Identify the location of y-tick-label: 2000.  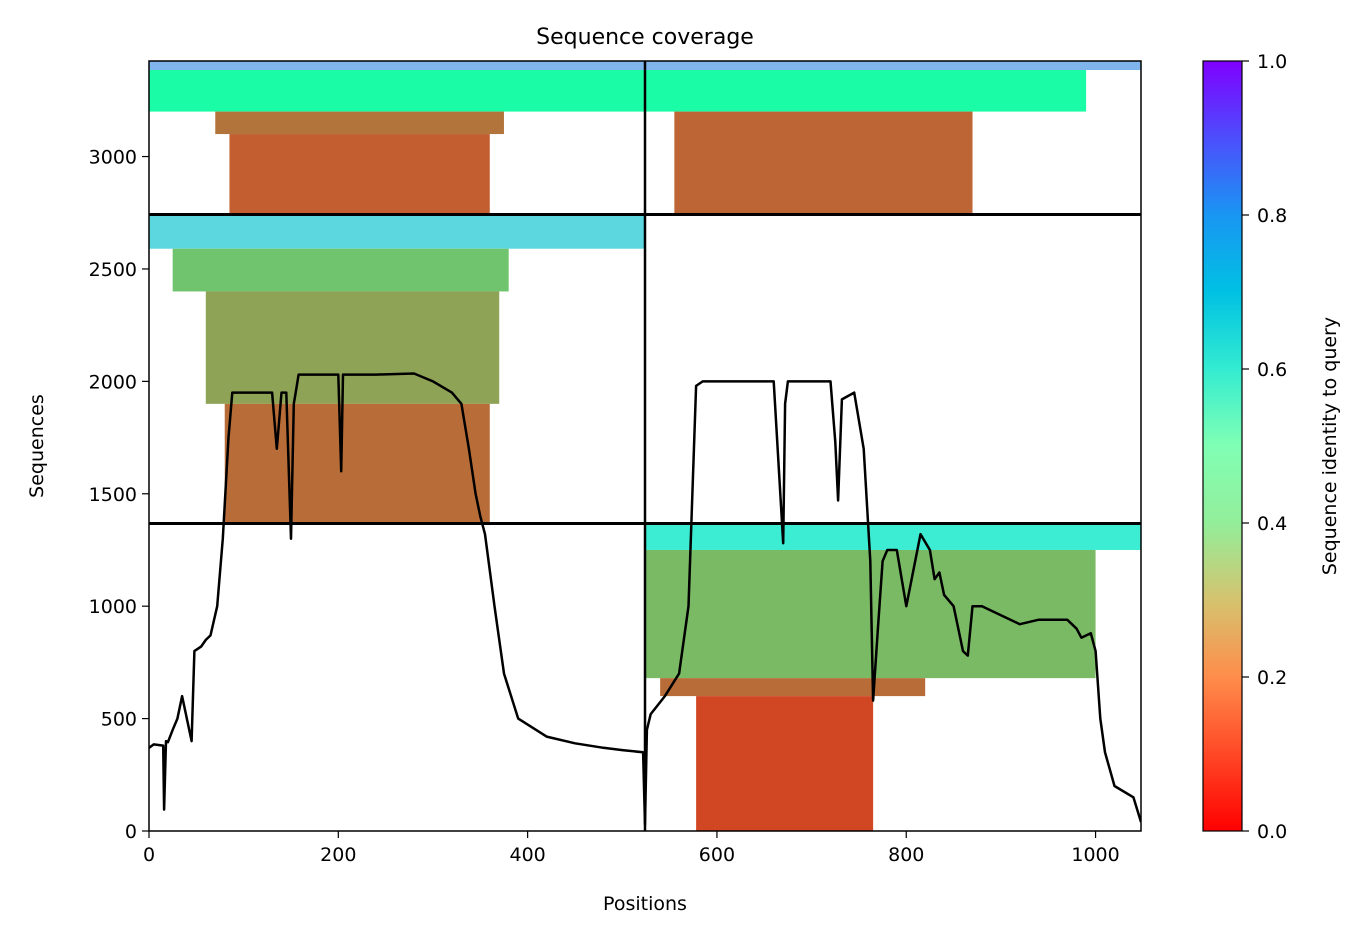
(113, 382).